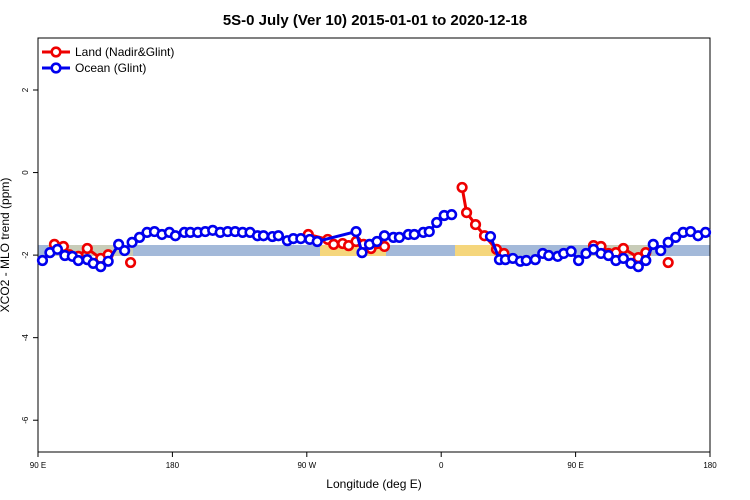 Image resolution: width=750 pixels, height=500 pixels. Describe the element at coordinates (373, 484) in the screenshot. I see `x-axis-label: Longitude (deg E)` at that location.